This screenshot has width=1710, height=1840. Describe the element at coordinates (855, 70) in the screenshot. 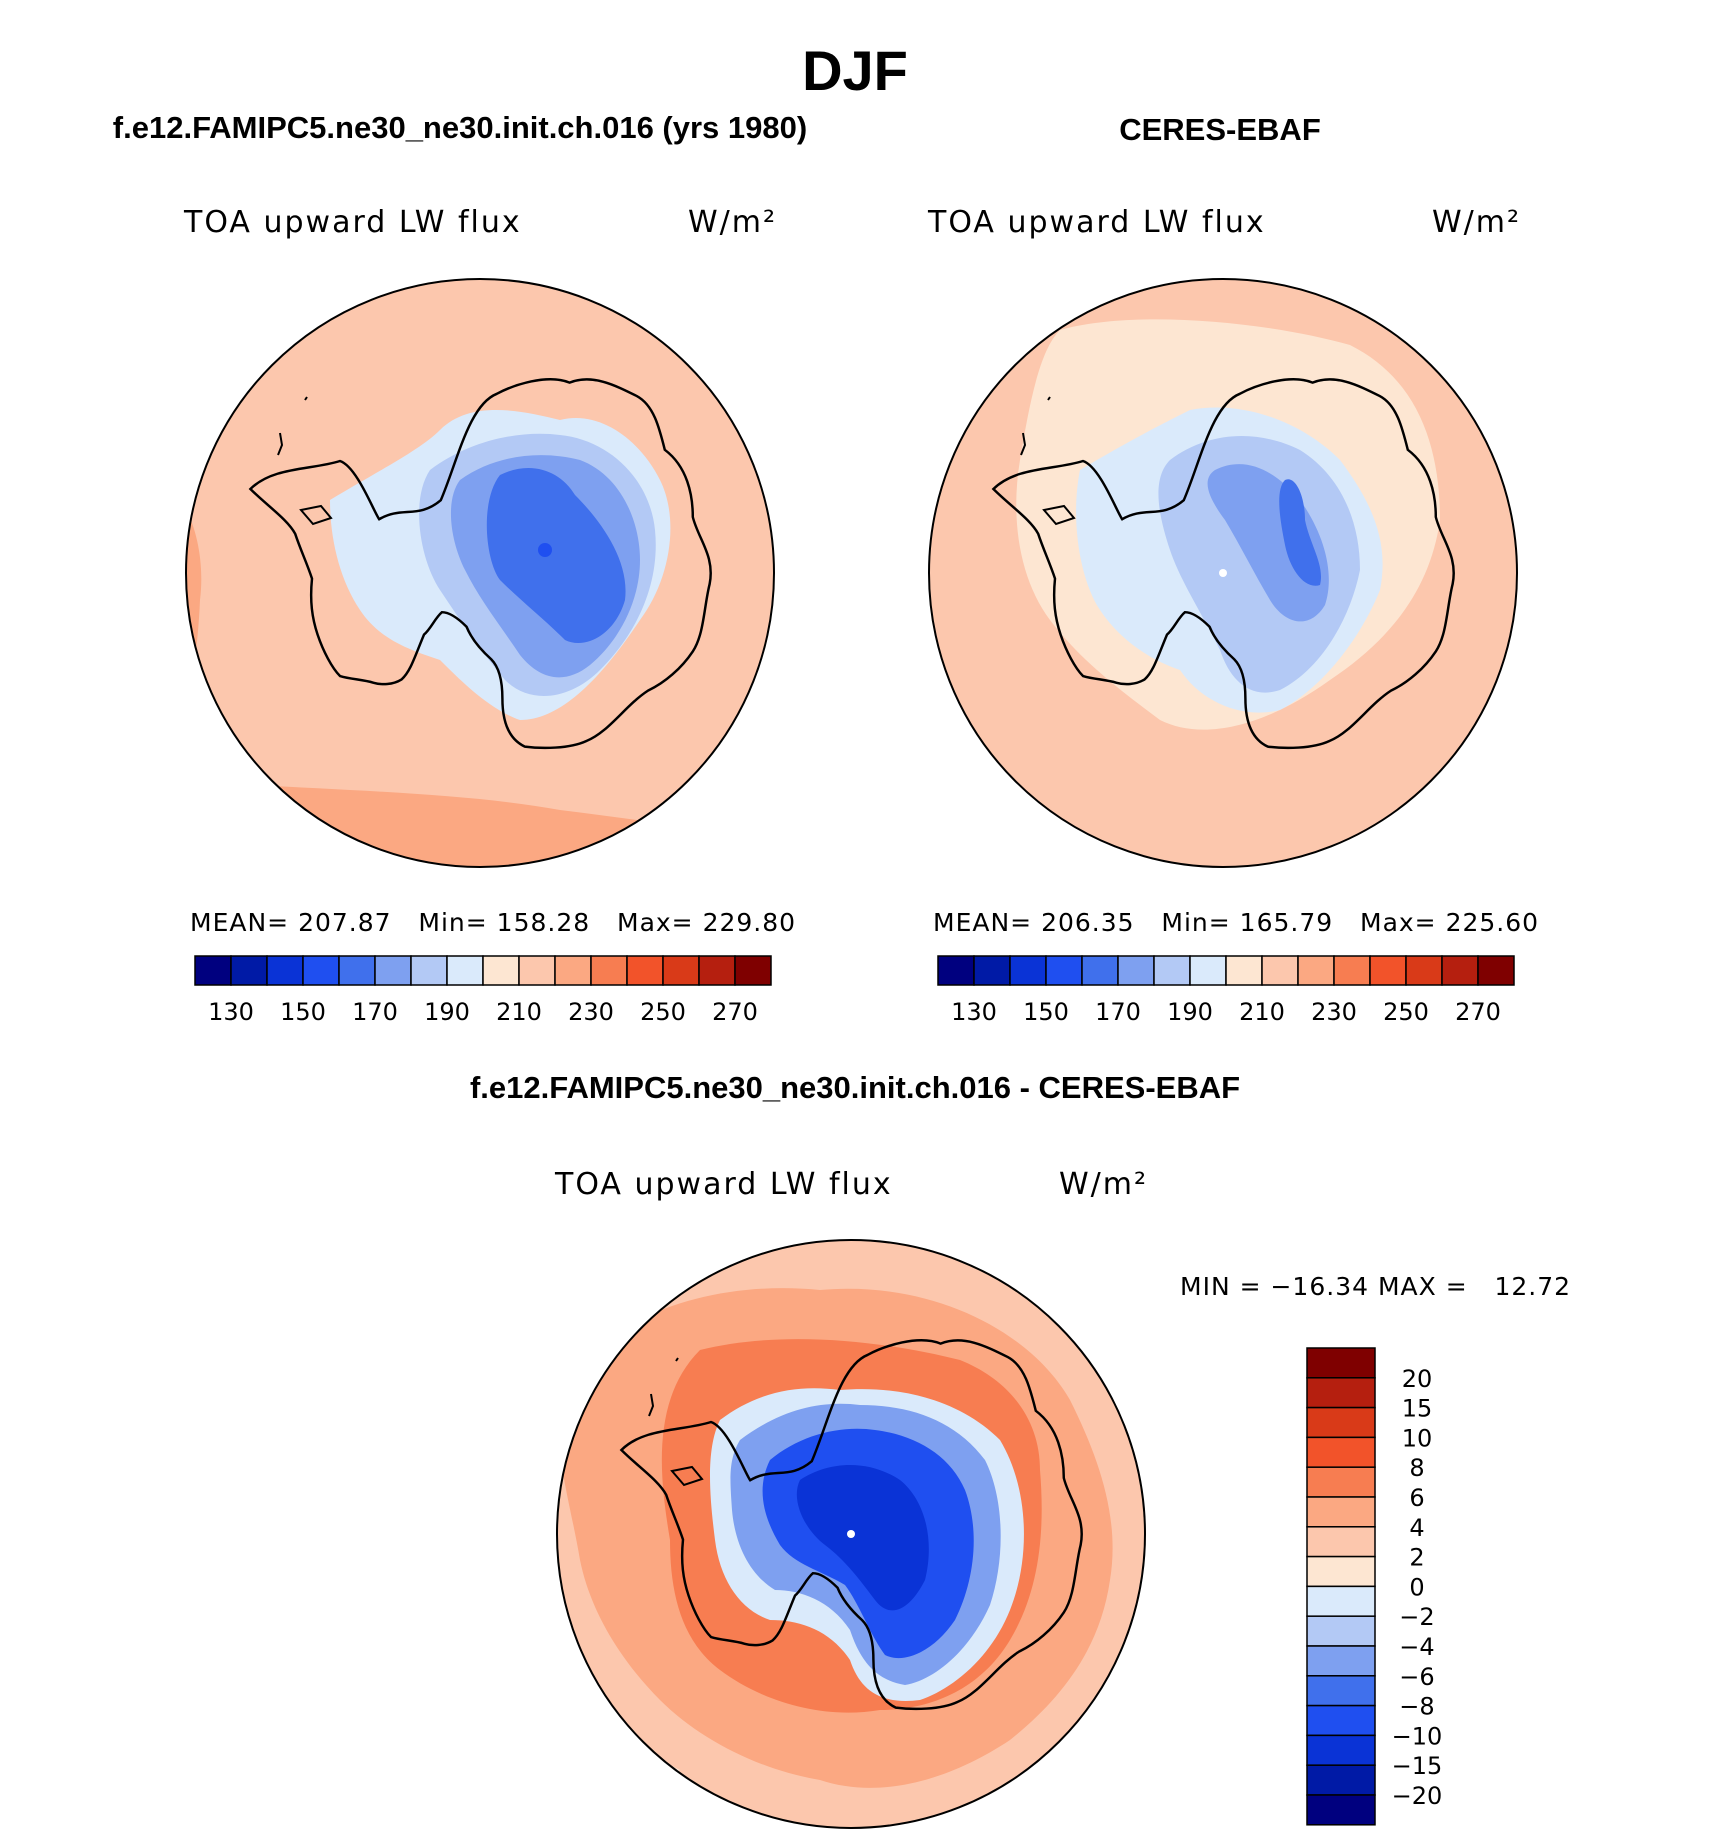

I see `figure-title: DJF` at that location.